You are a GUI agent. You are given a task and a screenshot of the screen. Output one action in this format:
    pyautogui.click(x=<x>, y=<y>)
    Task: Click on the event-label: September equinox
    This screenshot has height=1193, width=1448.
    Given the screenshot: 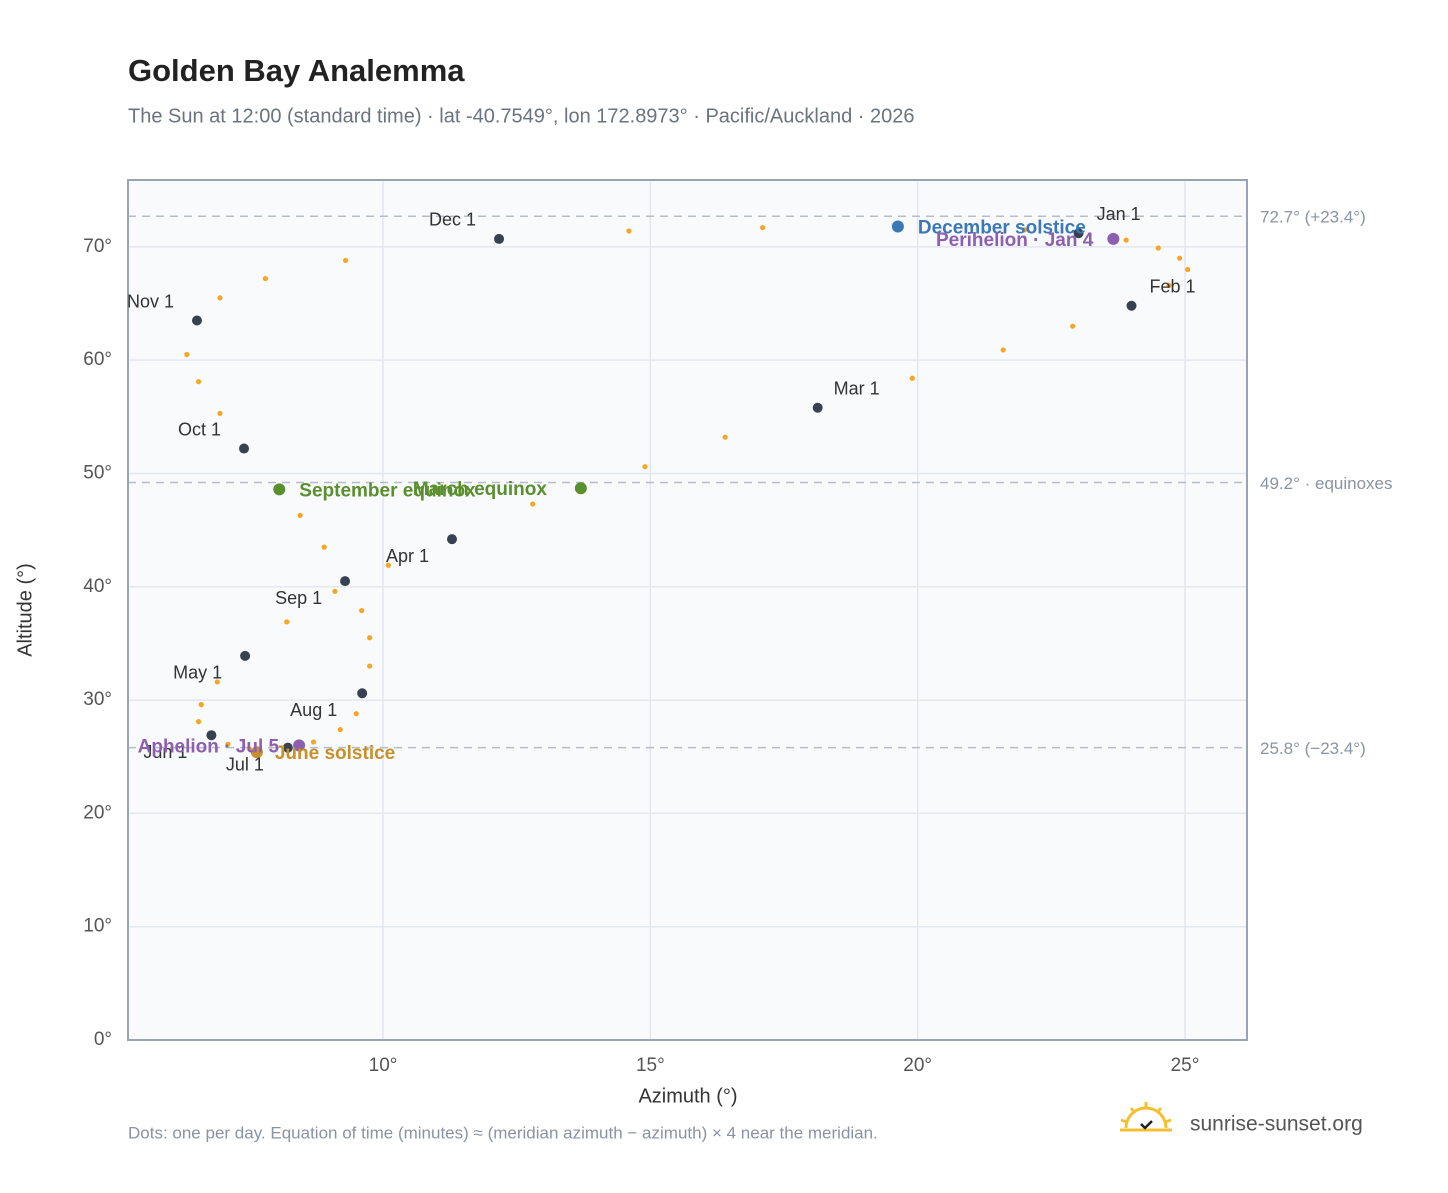 What is the action you would take?
    pyautogui.click(x=387, y=490)
    